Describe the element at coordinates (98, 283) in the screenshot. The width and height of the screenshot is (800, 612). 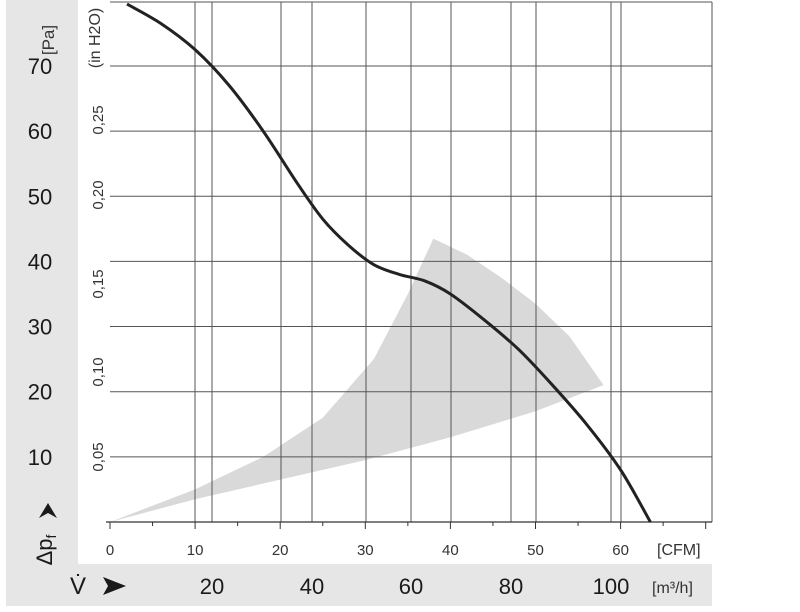
I see `in-h2o-tick-label: 0,15` at that location.